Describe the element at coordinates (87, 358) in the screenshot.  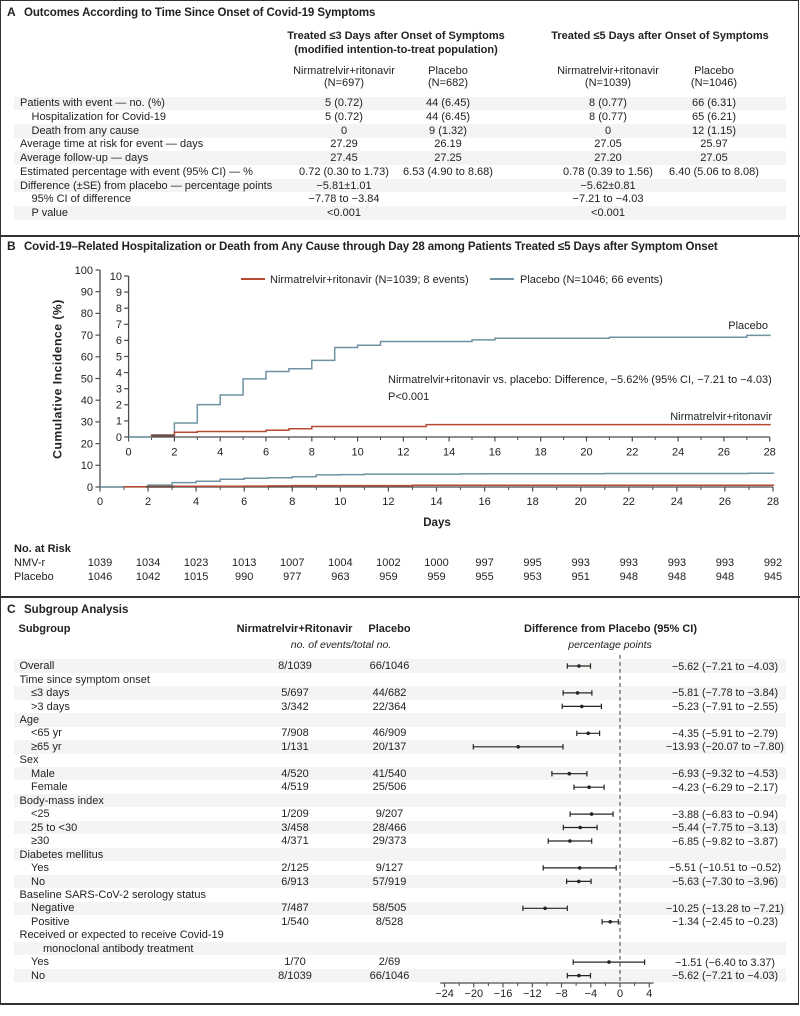
I see `svg-text: 60` at that location.